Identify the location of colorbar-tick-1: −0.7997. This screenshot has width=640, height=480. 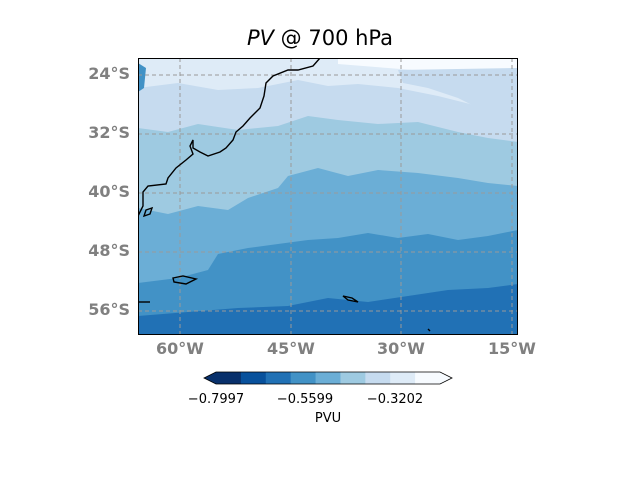
(216, 399).